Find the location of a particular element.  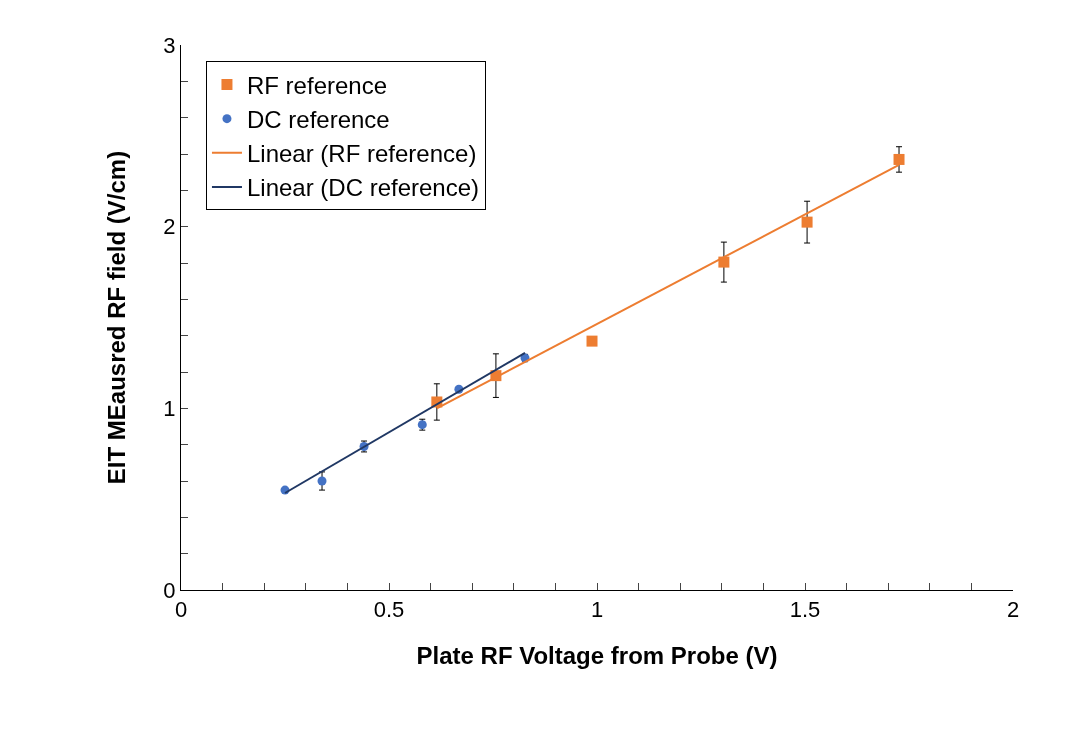

x-tick-label: 2 is located at coordinates (1013, 610).